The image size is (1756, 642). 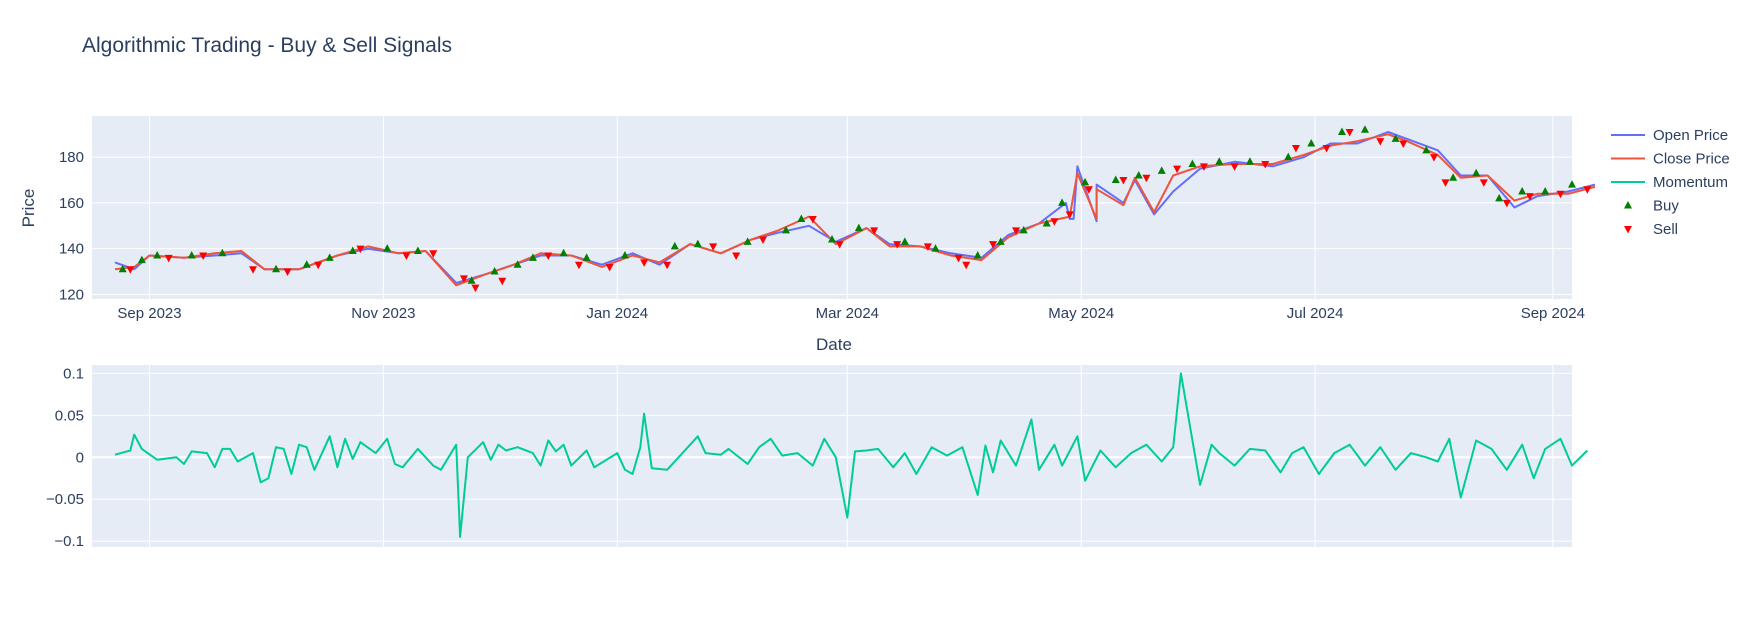 I want to click on momentum-y-tick-label-0: 0.1, so click(x=73, y=373).